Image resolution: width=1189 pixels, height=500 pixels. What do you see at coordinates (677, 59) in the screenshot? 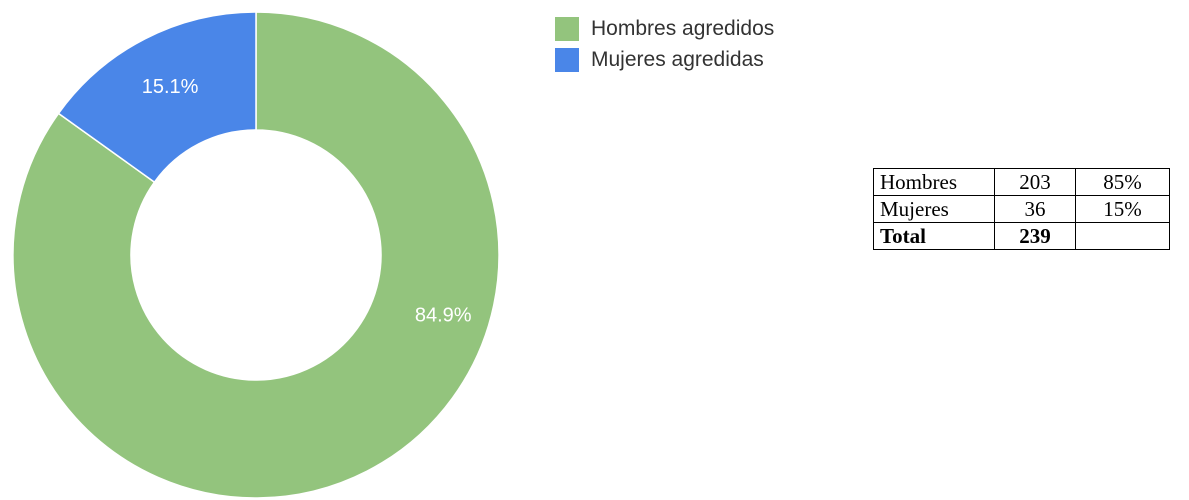
I see `legend-label-mujeres: Mujeres agredidas` at bounding box center [677, 59].